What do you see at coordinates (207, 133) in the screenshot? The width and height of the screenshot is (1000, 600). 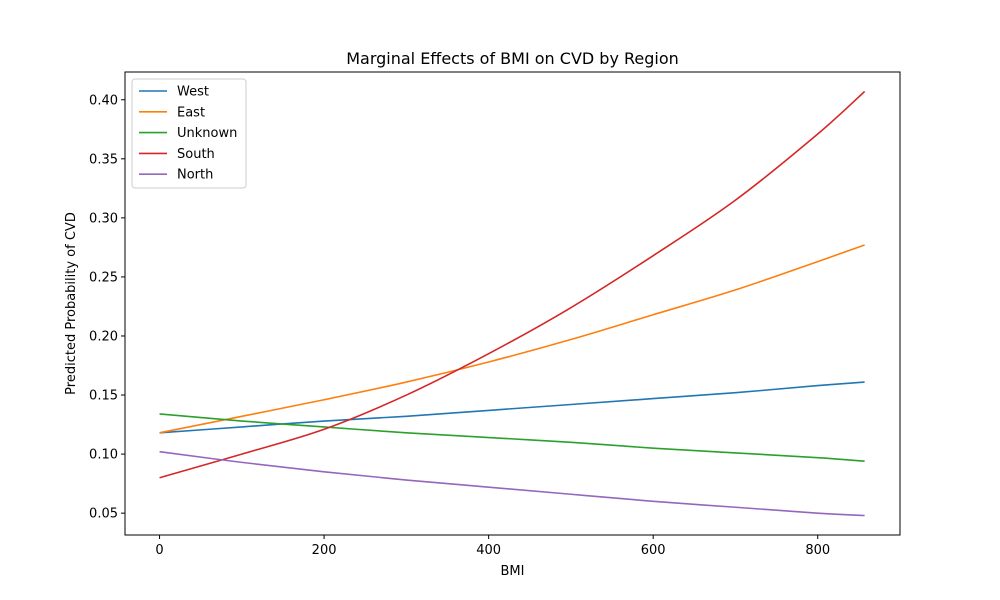 I see `legend-label-unknown: Unknown` at bounding box center [207, 133].